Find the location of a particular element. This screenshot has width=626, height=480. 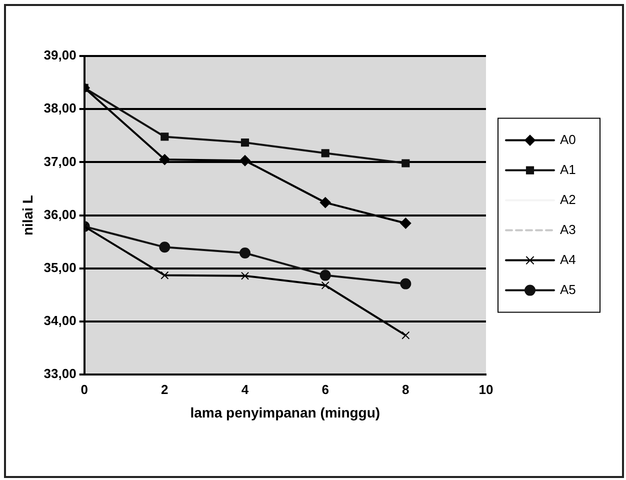

legend-label: A3 is located at coordinates (568, 229).